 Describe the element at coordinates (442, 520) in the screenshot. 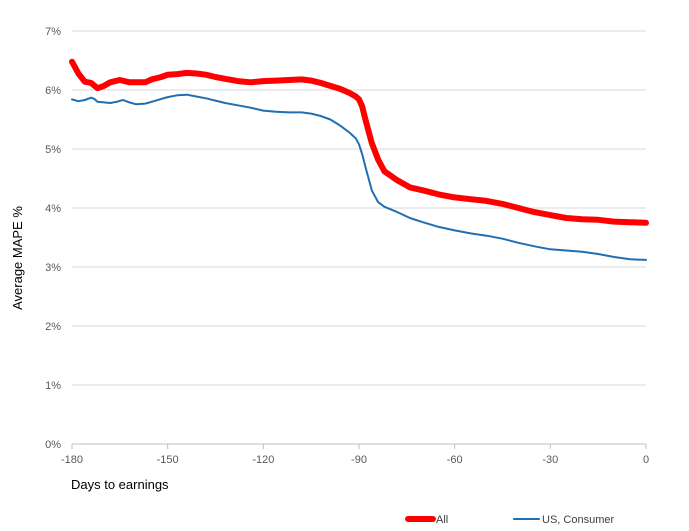

I see `legend-label-0: All` at that location.